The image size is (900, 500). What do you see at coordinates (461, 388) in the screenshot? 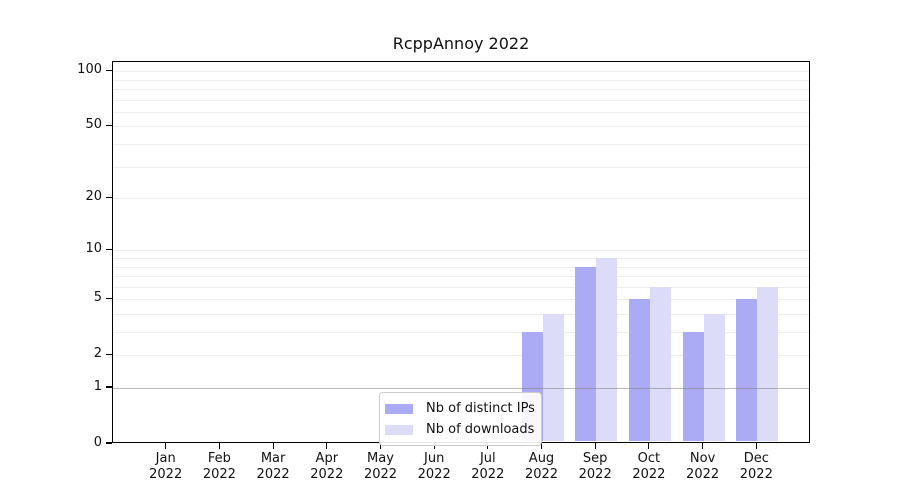
I see `gridline-emphasis` at bounding box center [461, 388].